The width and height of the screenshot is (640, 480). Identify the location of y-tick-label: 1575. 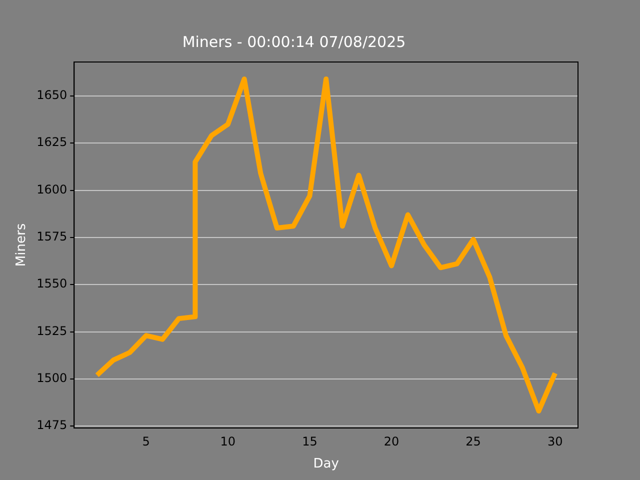
(52, 237).